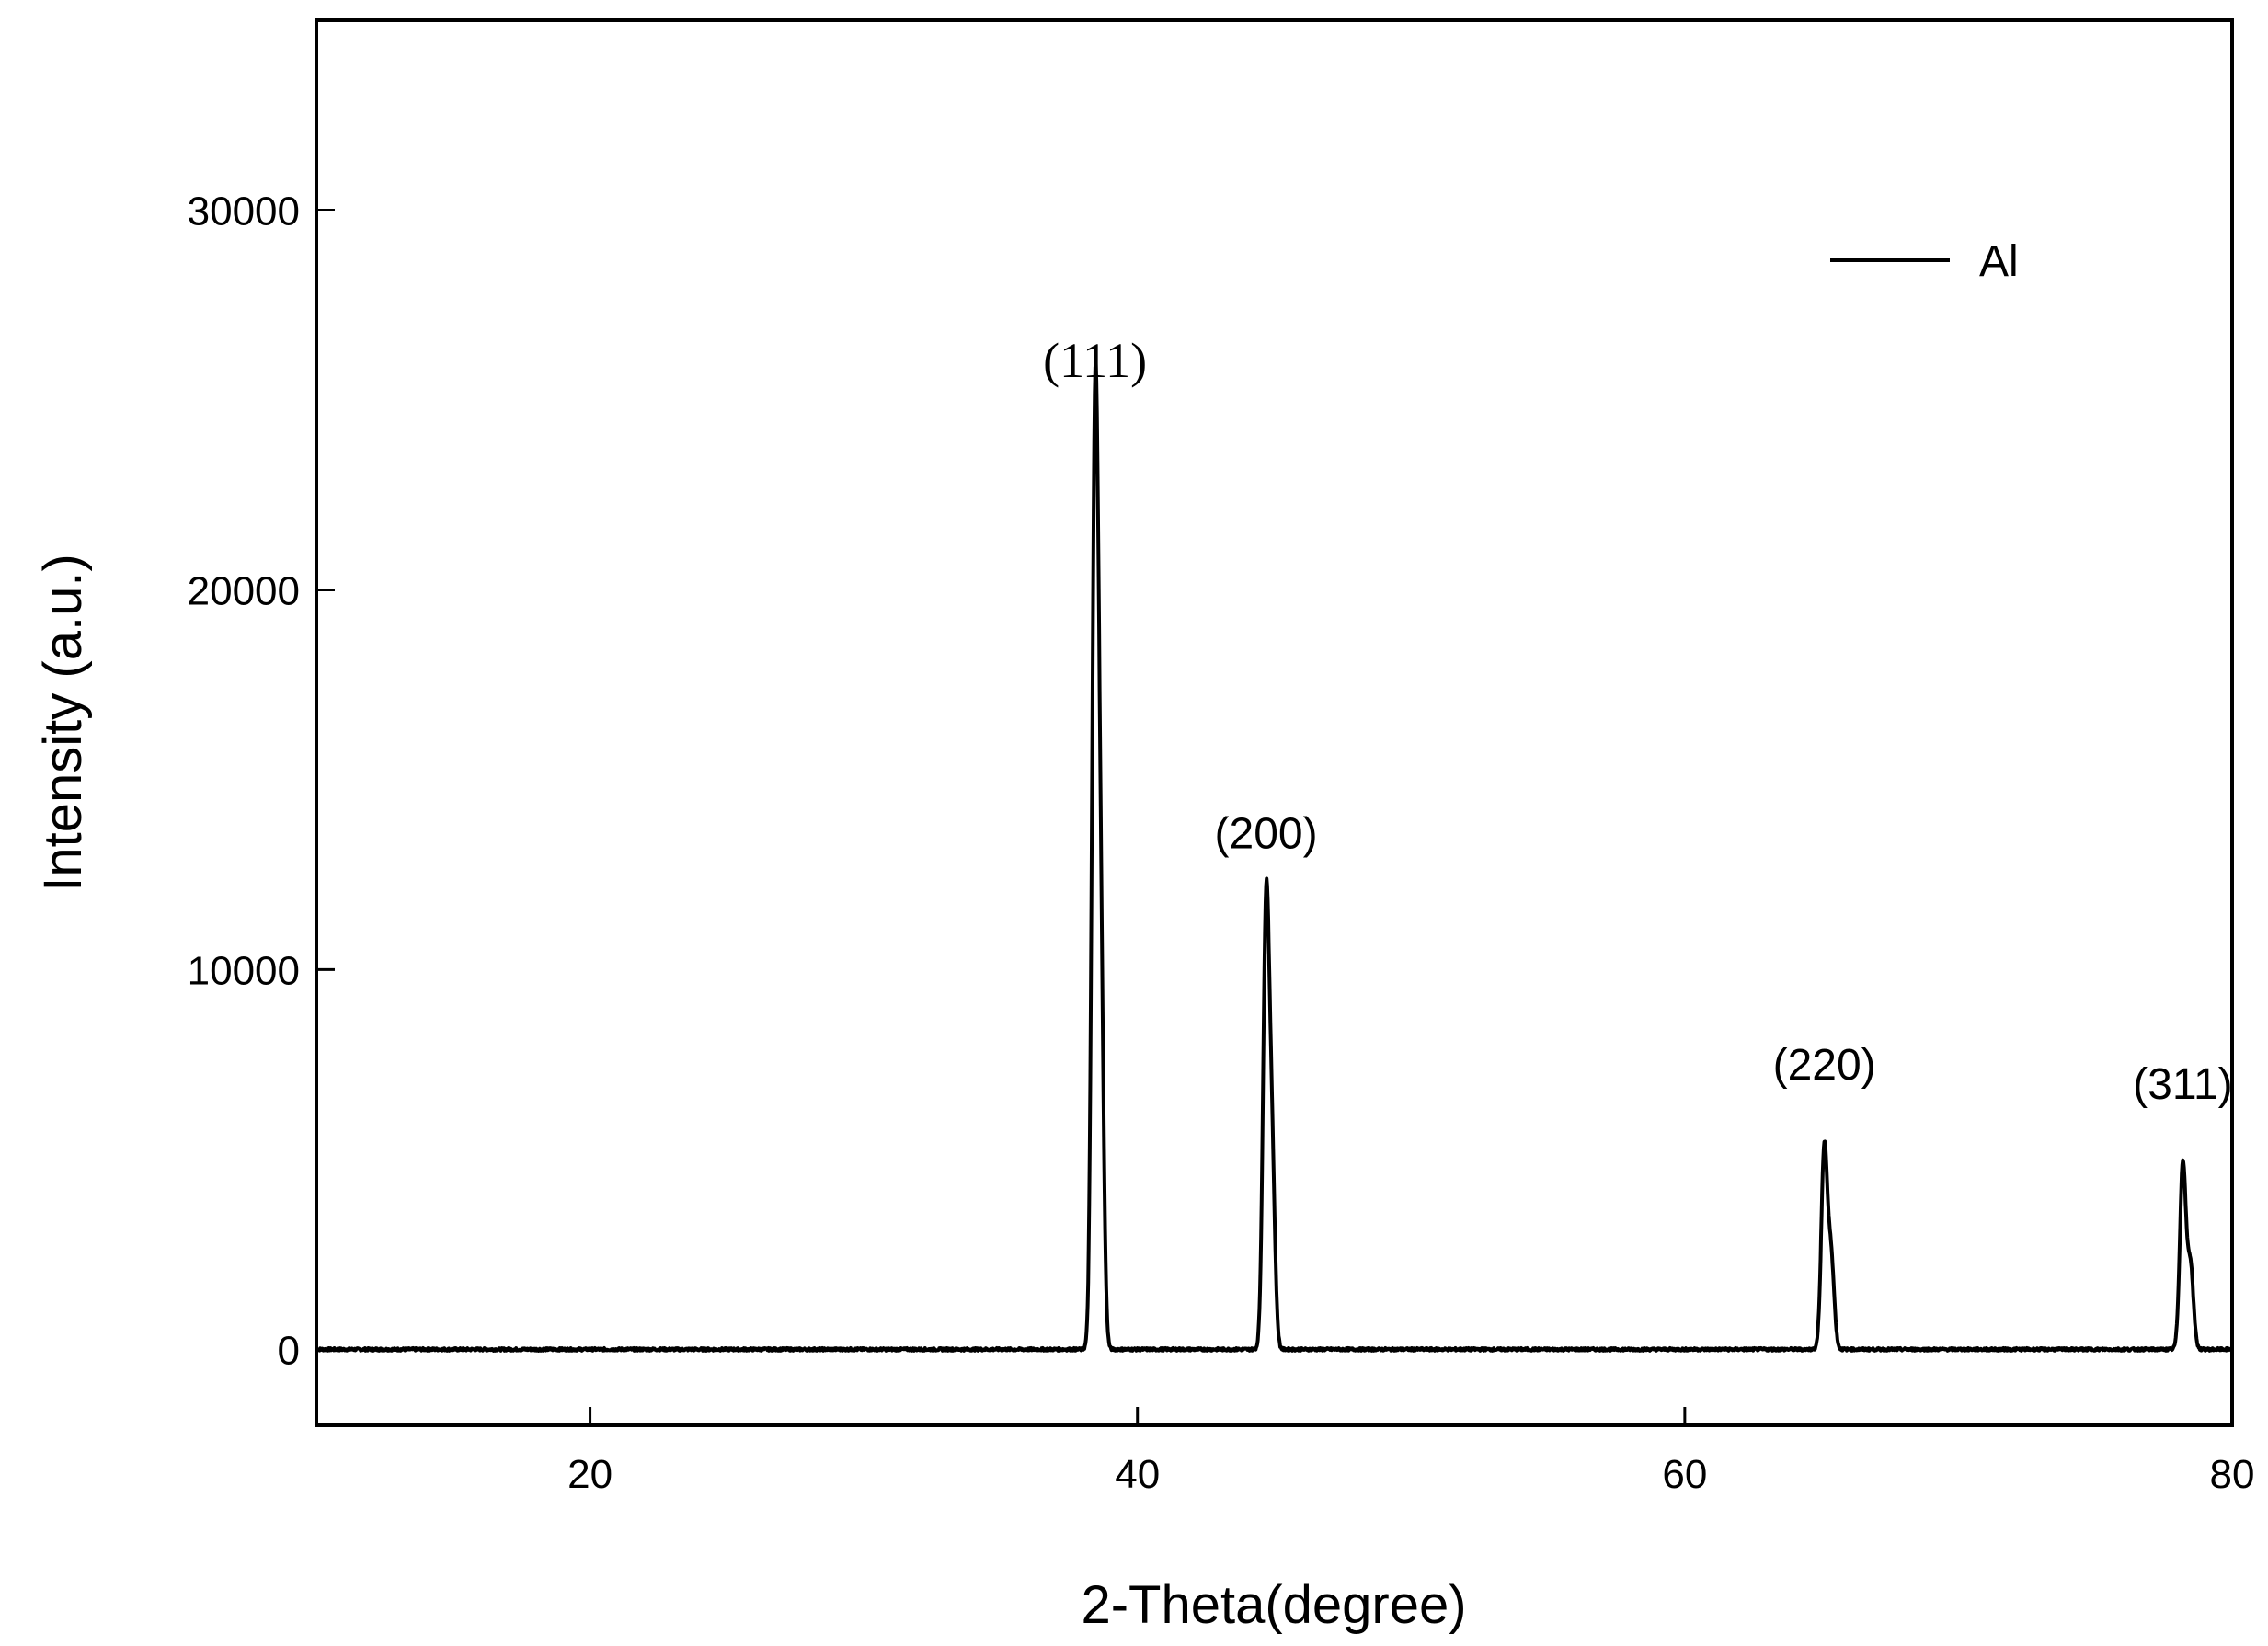 The height and width of the screenshot is (1646, 2268). I want to click on y-axis-title: Intensity (a.u.), so click(63, 722).